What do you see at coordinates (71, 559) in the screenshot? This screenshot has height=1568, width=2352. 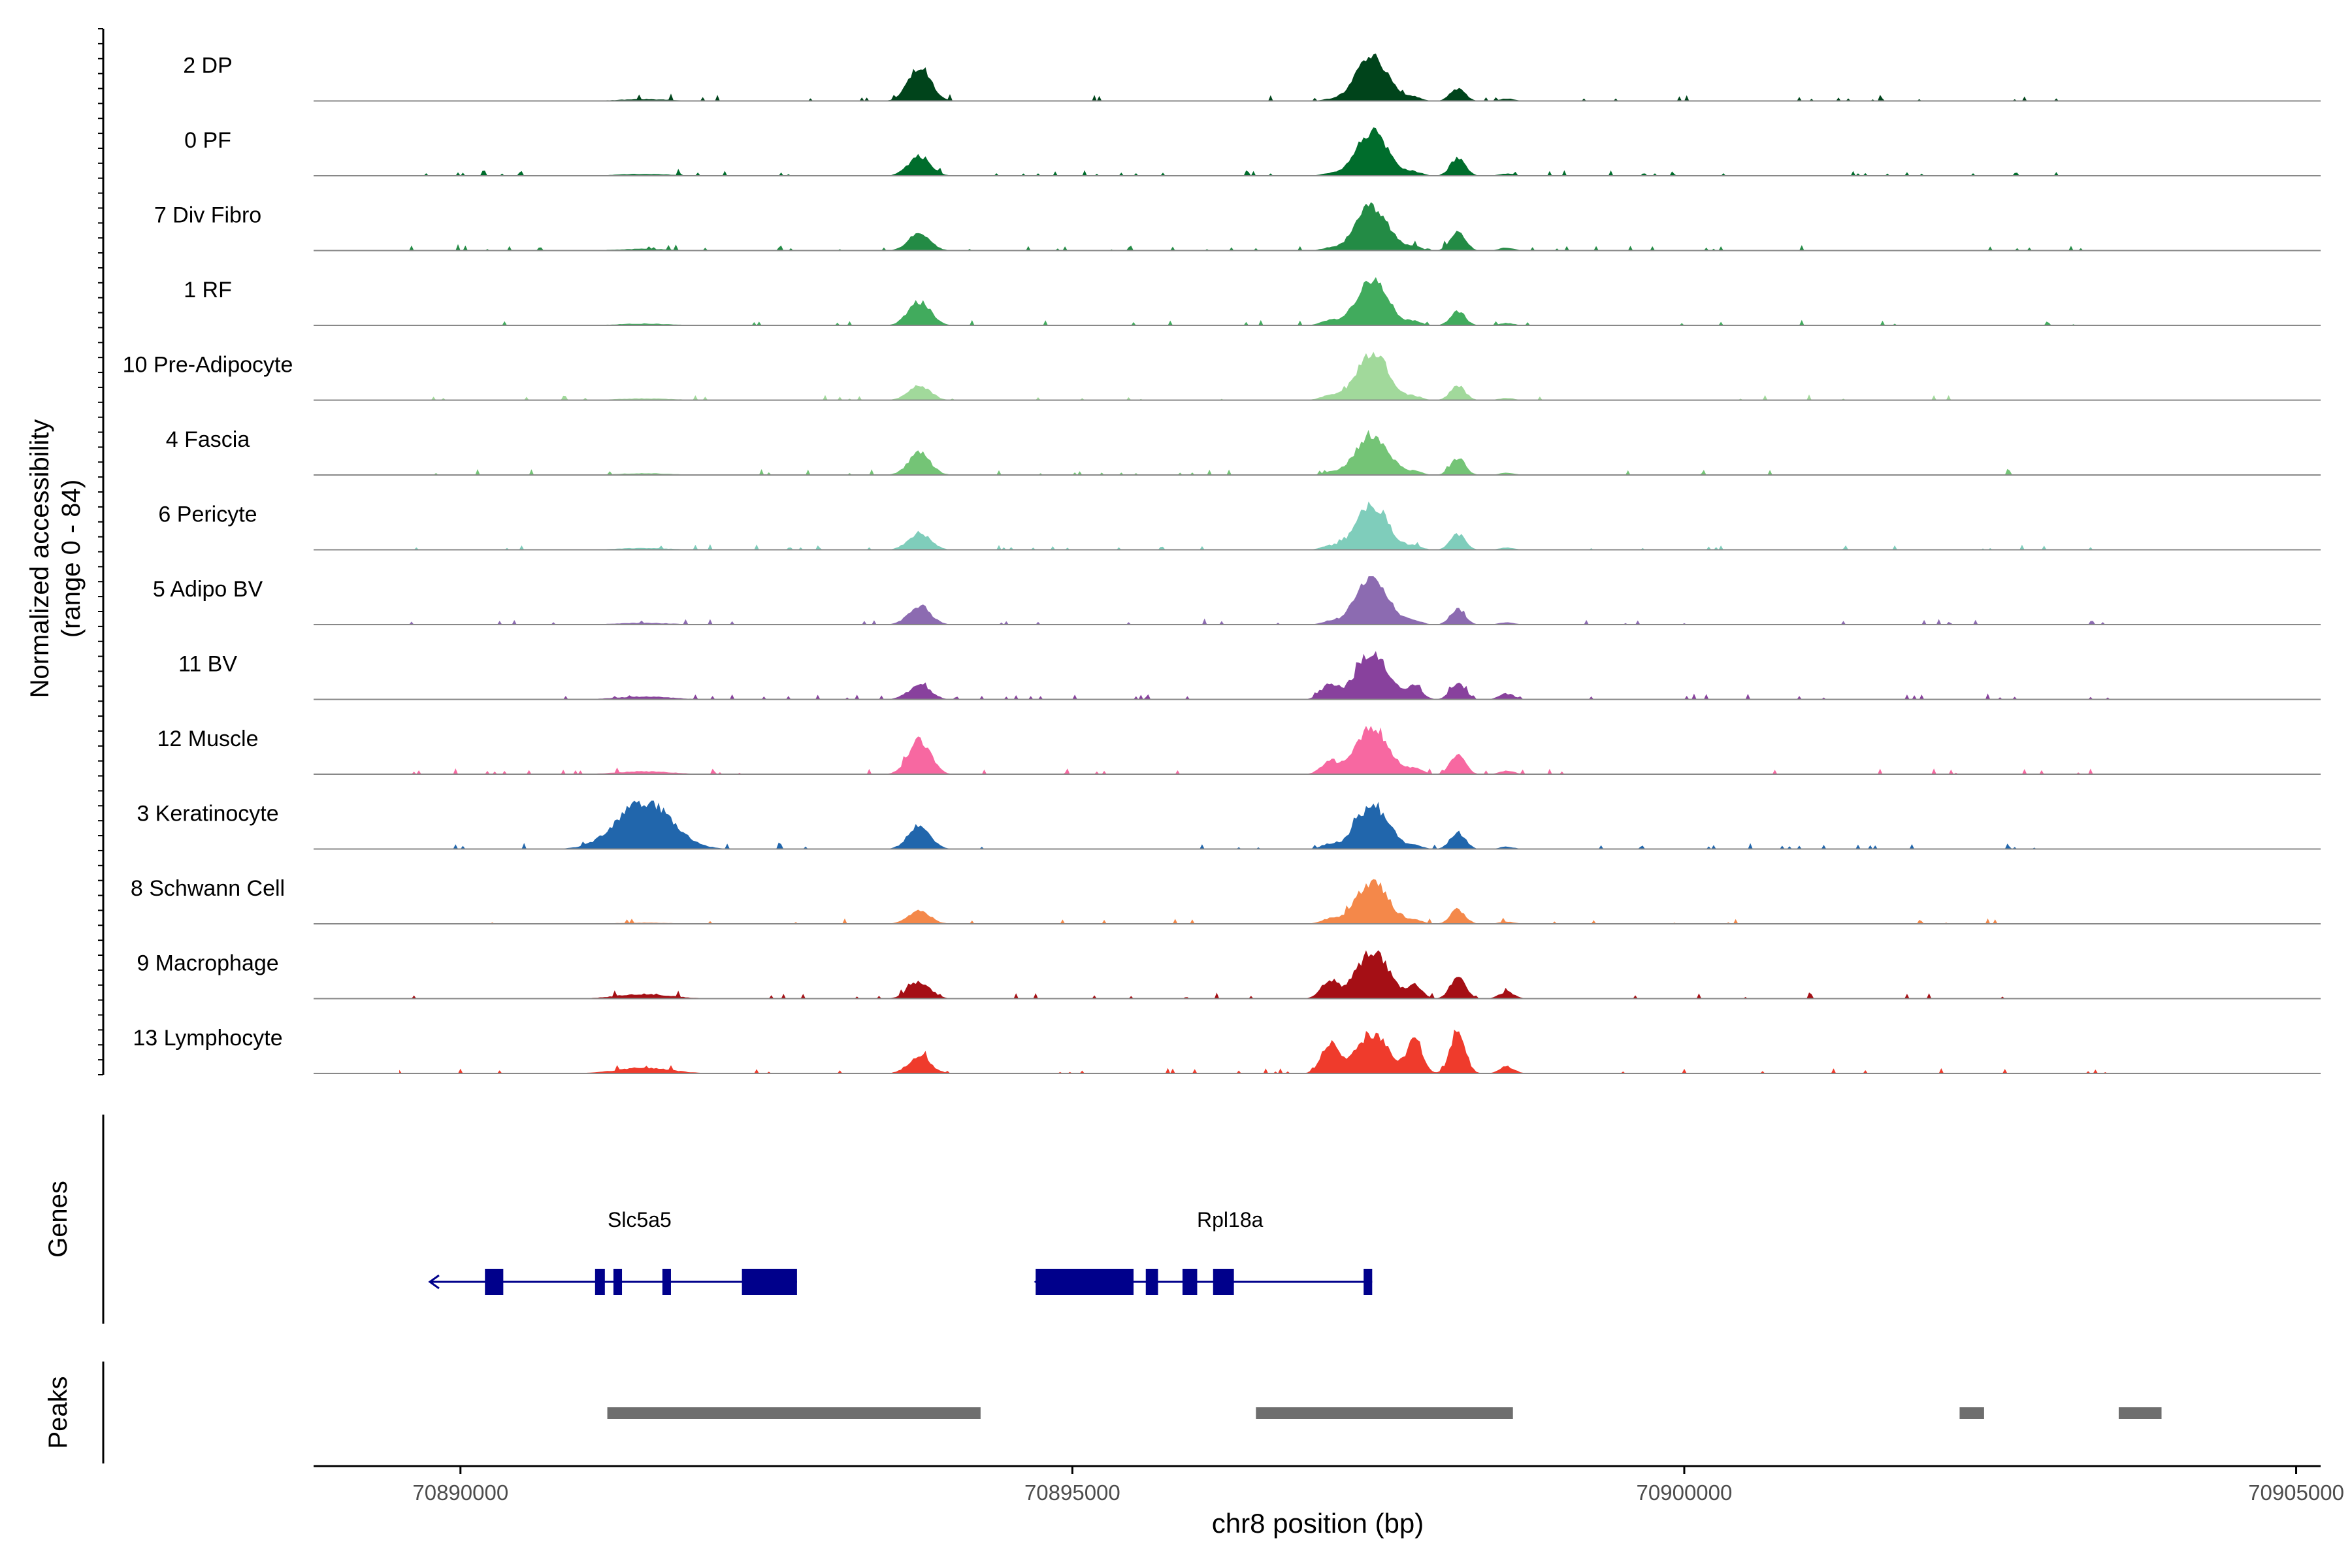 I see `y-axis-range-label: (range 0 - 84)` at bounding box center [71, 559].